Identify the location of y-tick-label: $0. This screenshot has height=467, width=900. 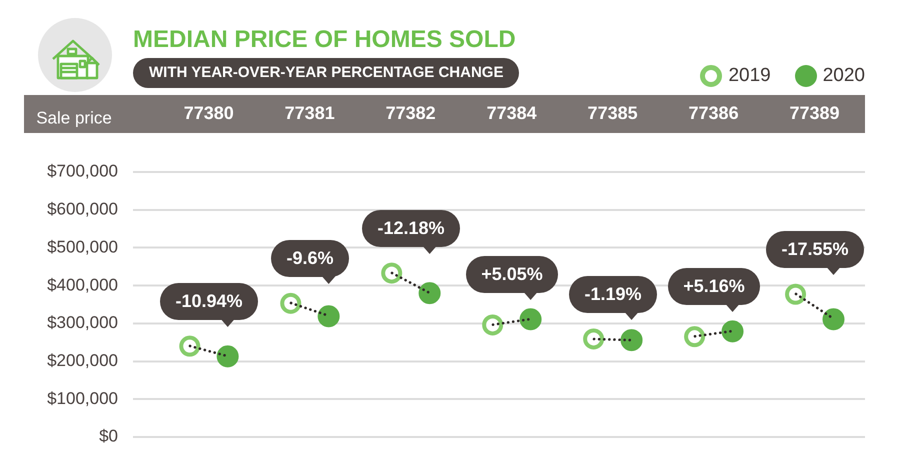
(108, 436).